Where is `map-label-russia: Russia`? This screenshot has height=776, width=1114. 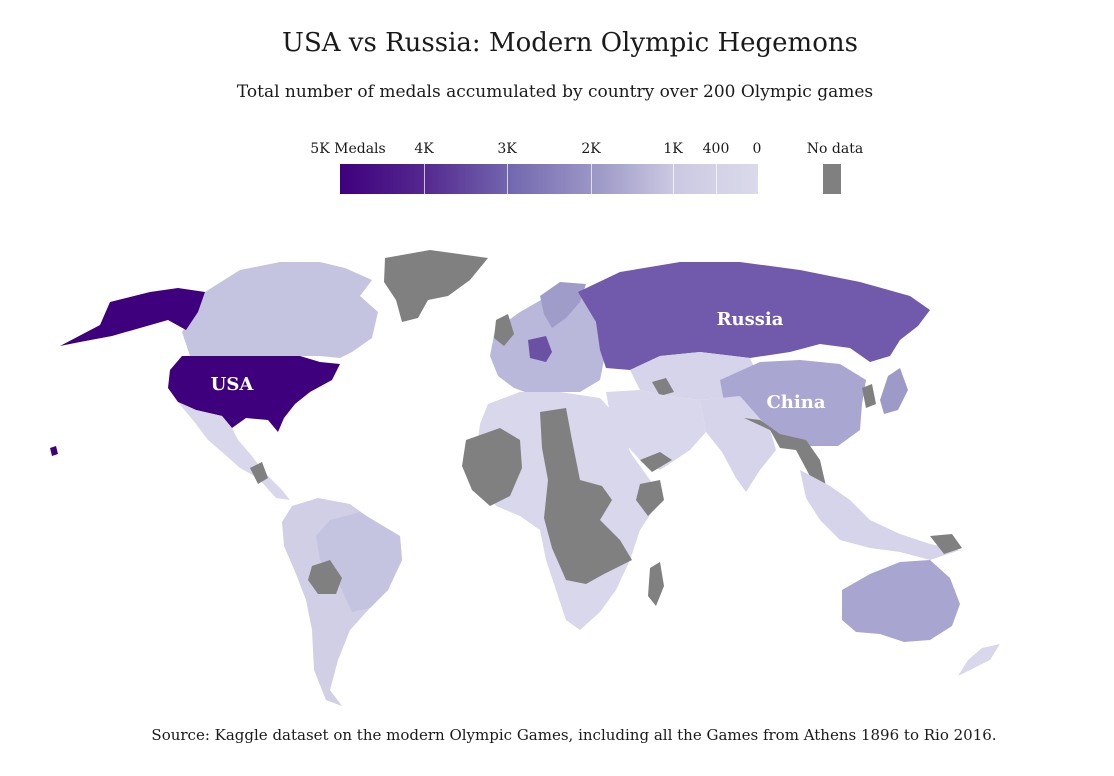 map-label-russia: Russia is located at coordinates (750, 319).